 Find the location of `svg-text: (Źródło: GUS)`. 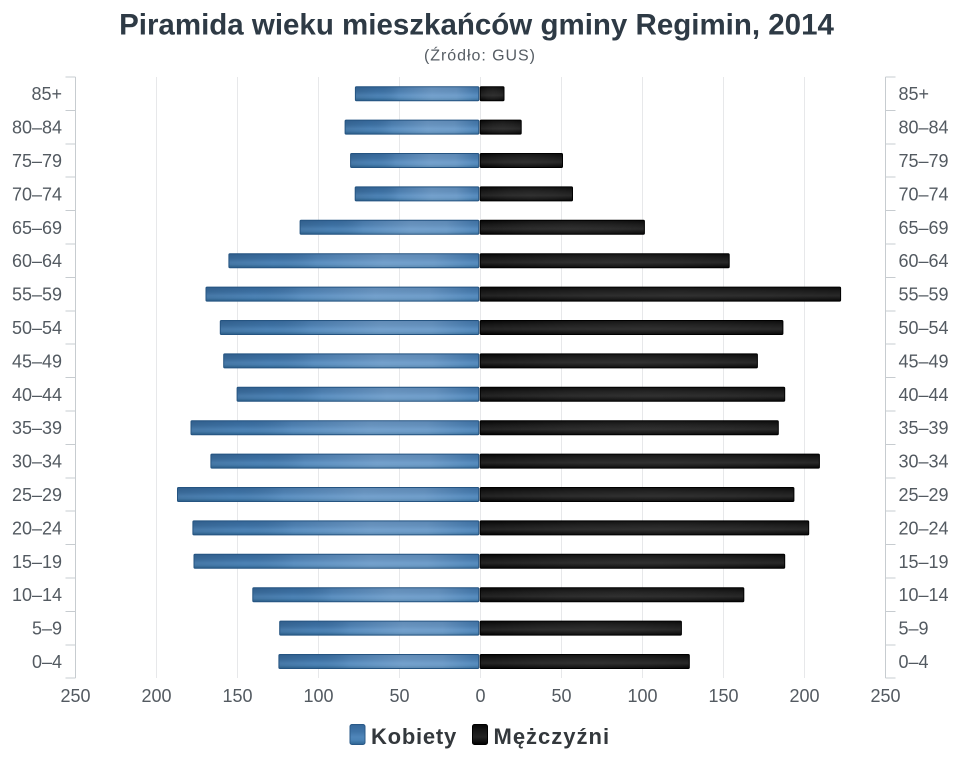

svg-text: (Źródło: GUS) is located at coordinates (480, 55).